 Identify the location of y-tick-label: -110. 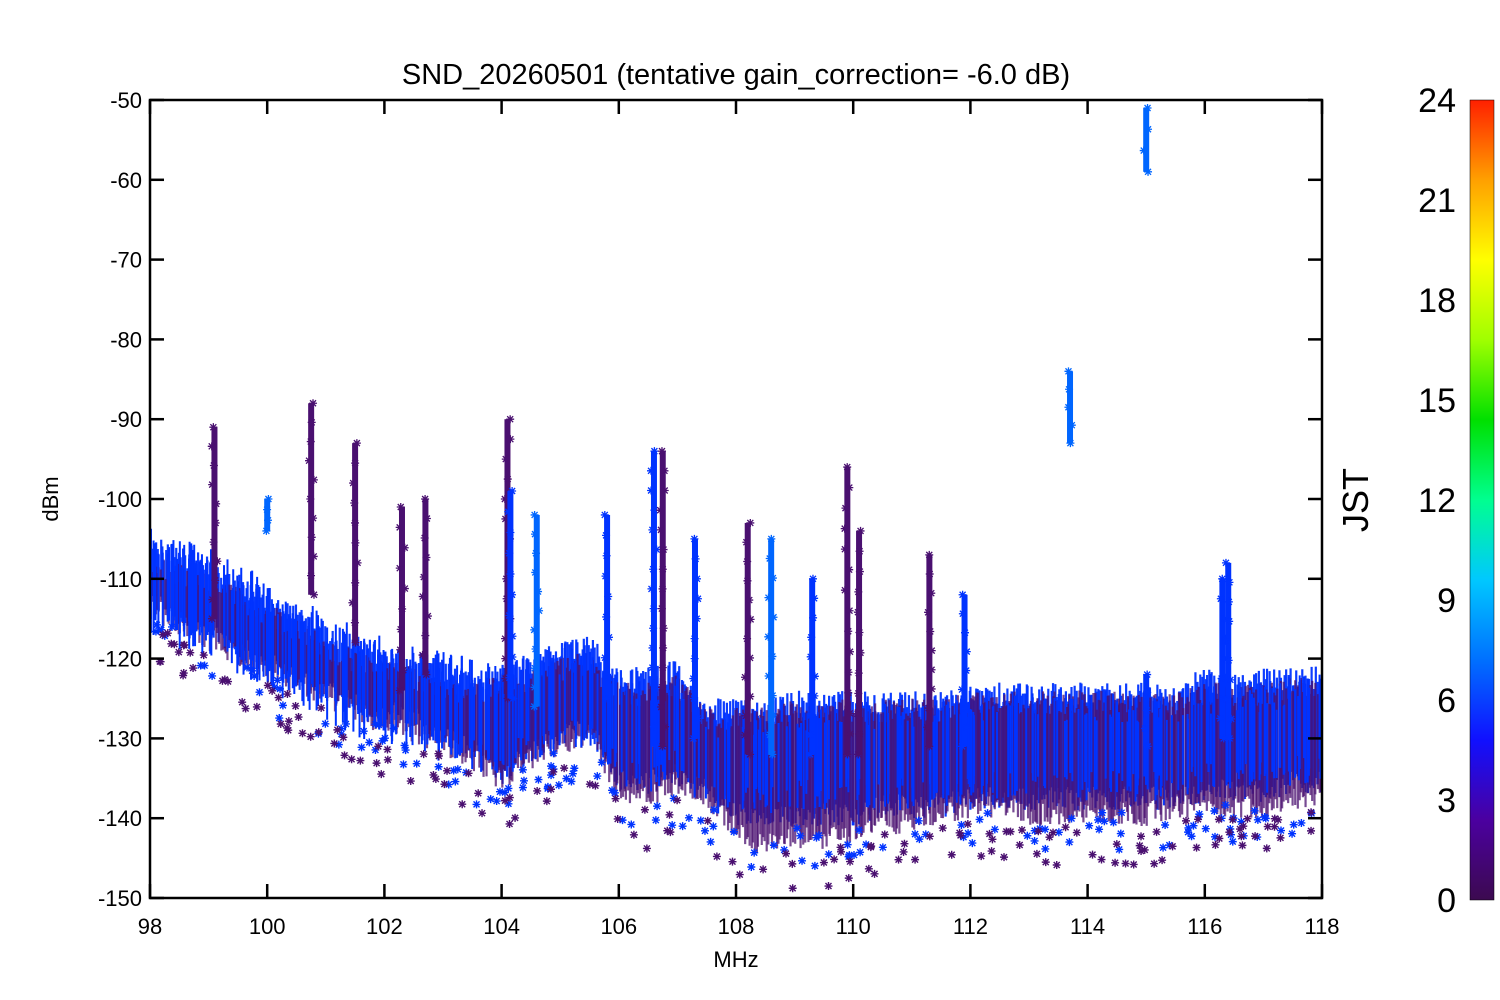
(121, 579).